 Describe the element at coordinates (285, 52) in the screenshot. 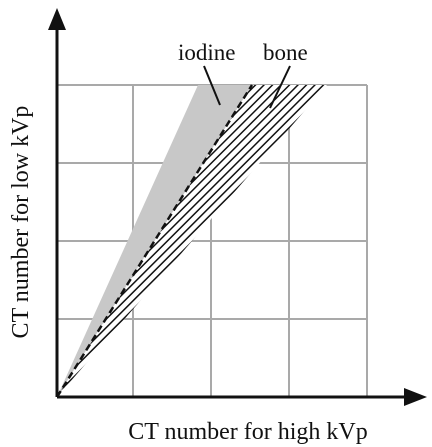

I see `bone-label: bone` at that location.